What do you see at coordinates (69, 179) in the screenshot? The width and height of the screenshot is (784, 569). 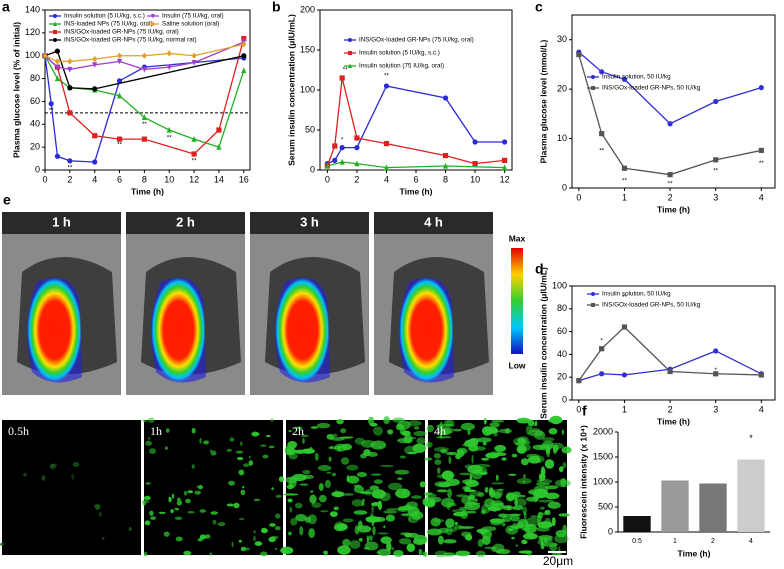 I see `x-tick-label: 2` at bounding box center [69, 179].